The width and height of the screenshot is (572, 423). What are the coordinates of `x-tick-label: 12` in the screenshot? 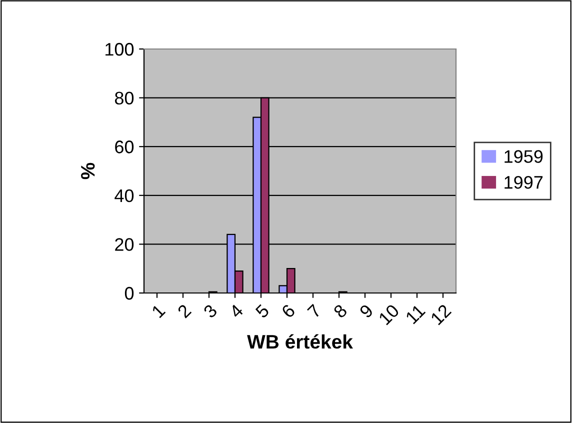 It's located at (441, 315).